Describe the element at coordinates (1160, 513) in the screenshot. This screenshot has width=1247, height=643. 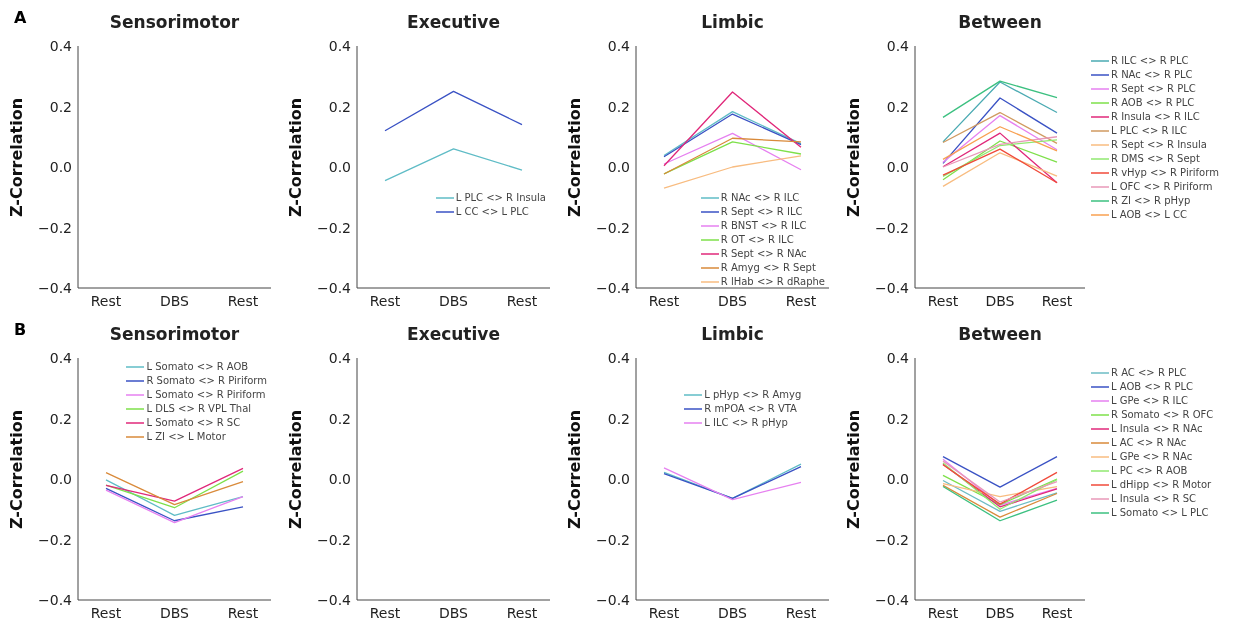
I see `legend-label: L Somato <> L PLC` at that location.